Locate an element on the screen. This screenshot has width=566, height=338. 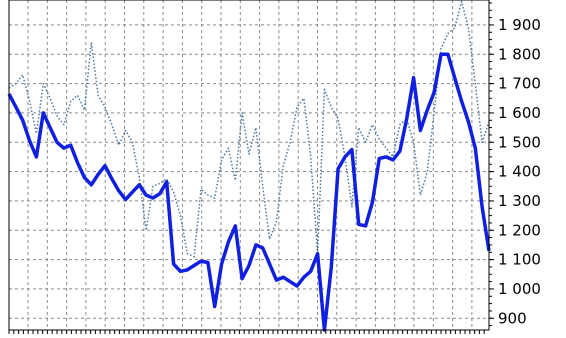
y-tick-label: 1 800 is located at coordinates (519, 54).